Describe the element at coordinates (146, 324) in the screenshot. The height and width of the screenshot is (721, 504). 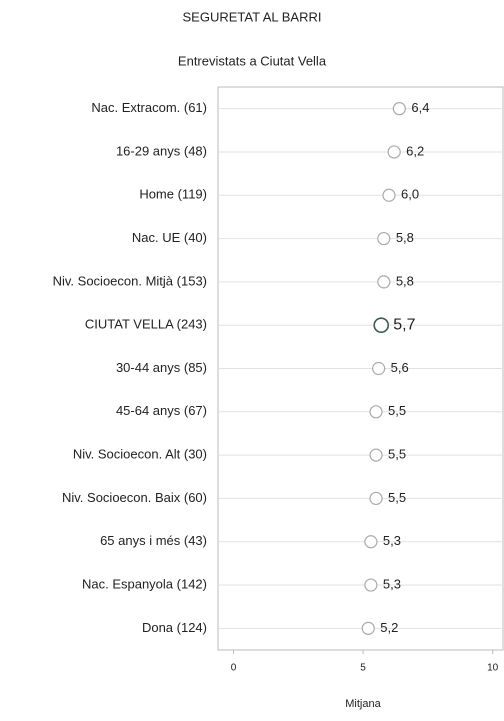
I see `category-label: CIUTAT VELLA (243)` at that location.